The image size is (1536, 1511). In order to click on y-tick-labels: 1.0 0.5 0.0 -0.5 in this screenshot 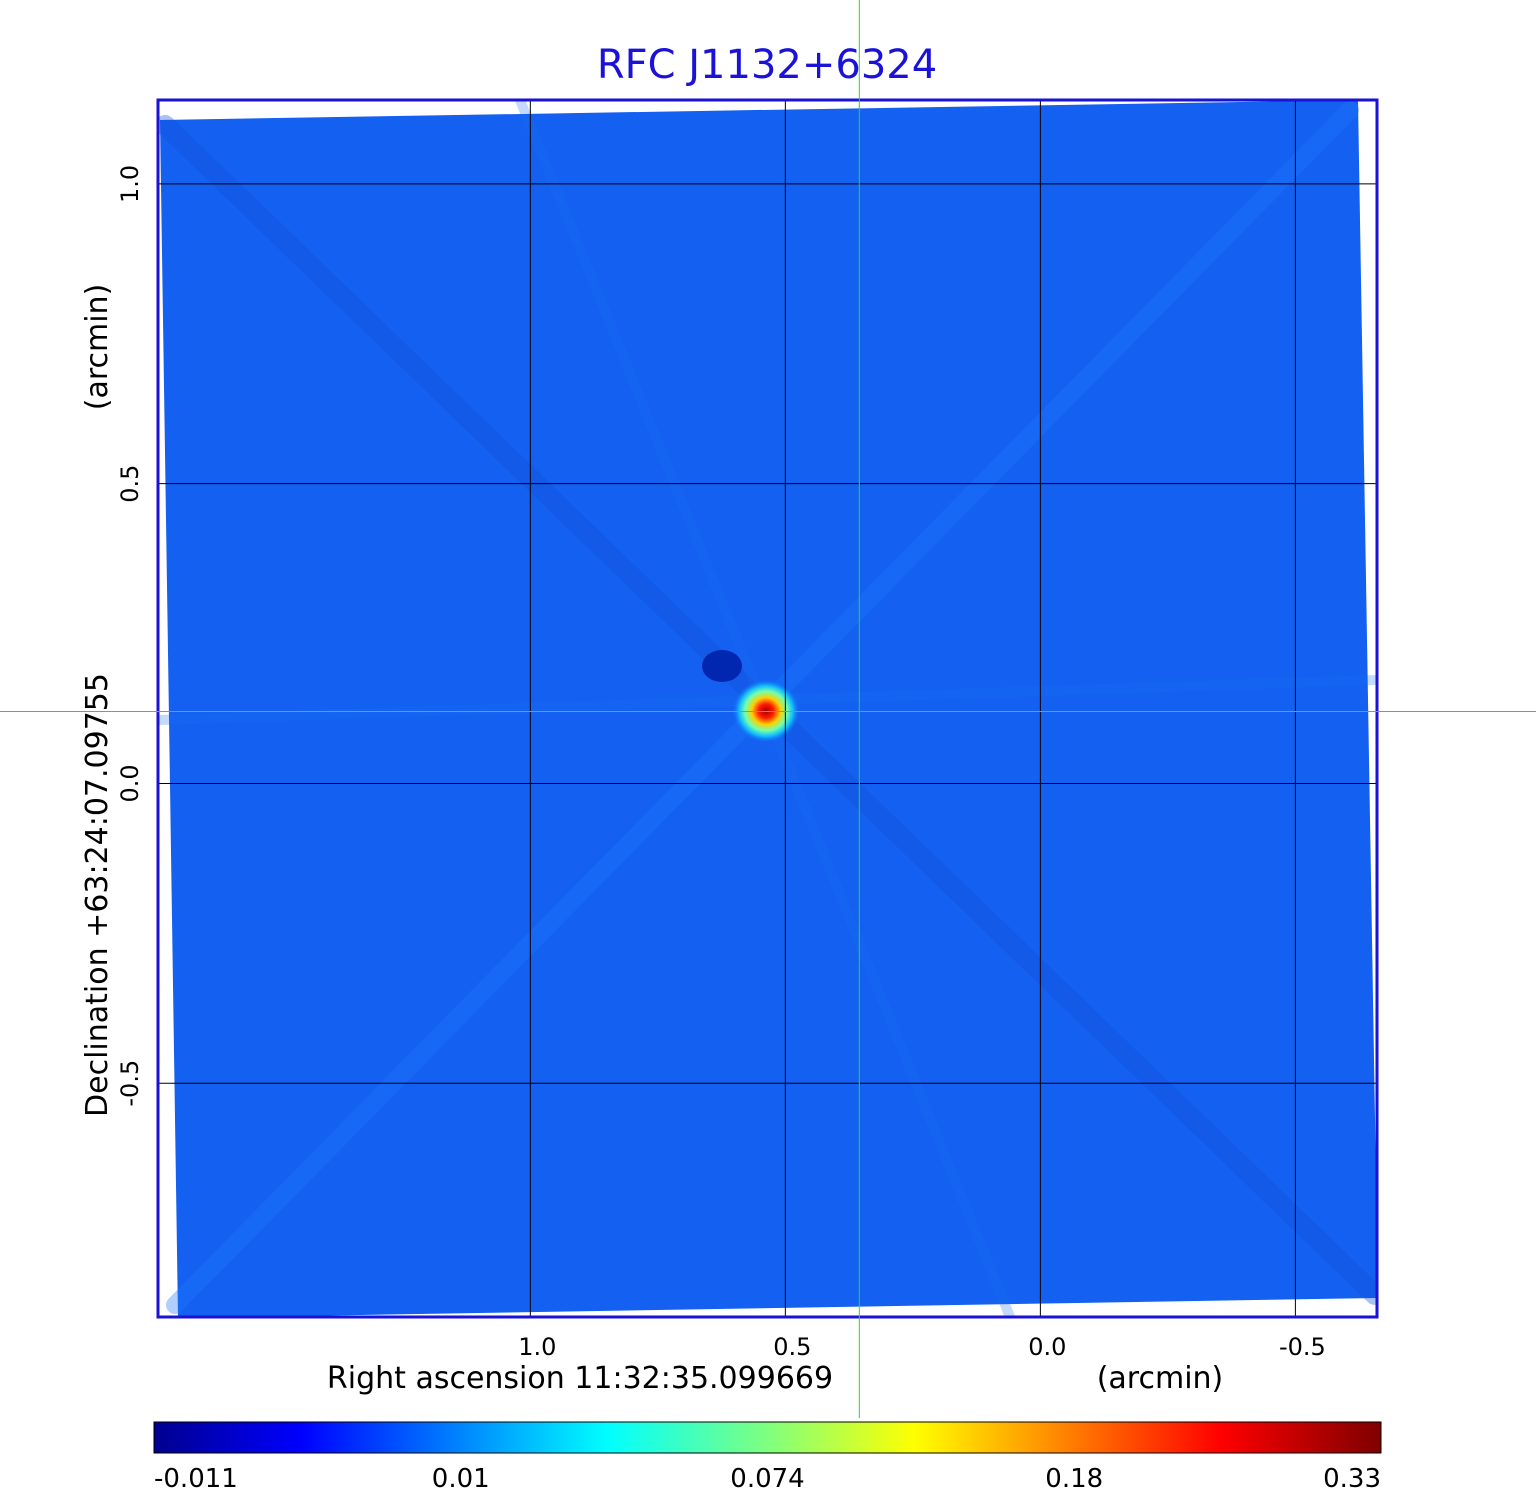, I will do `click(130, 636)`.